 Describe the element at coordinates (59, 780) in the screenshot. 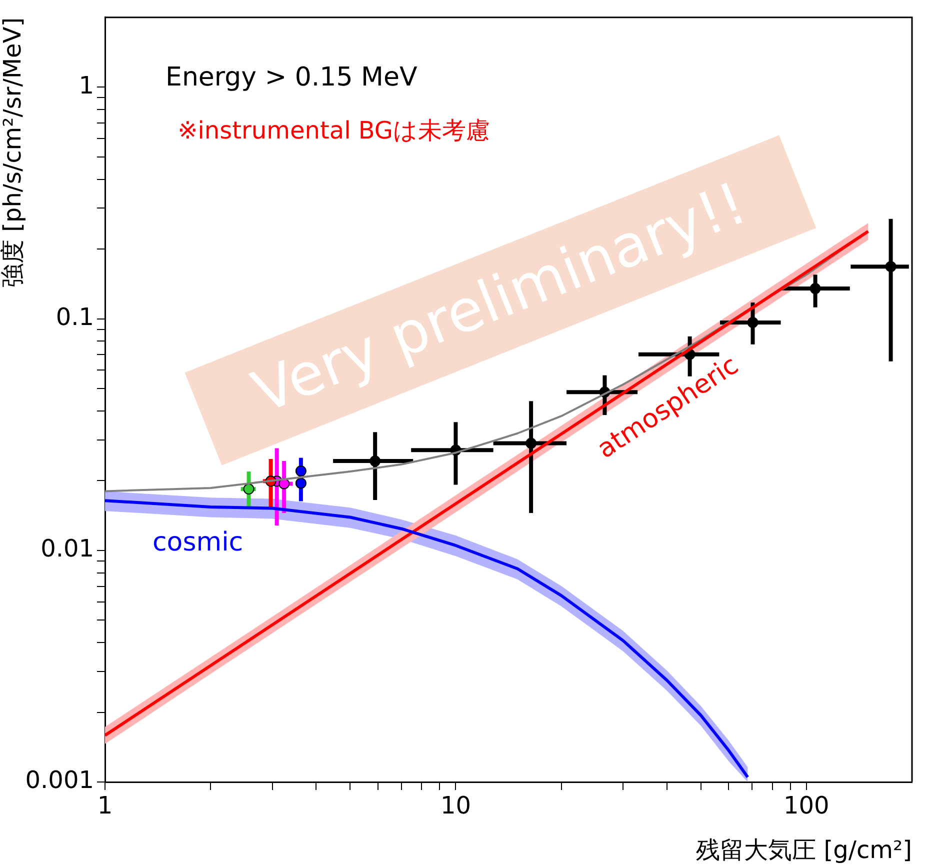

I see `y-tick-label: 0.001` at that location.